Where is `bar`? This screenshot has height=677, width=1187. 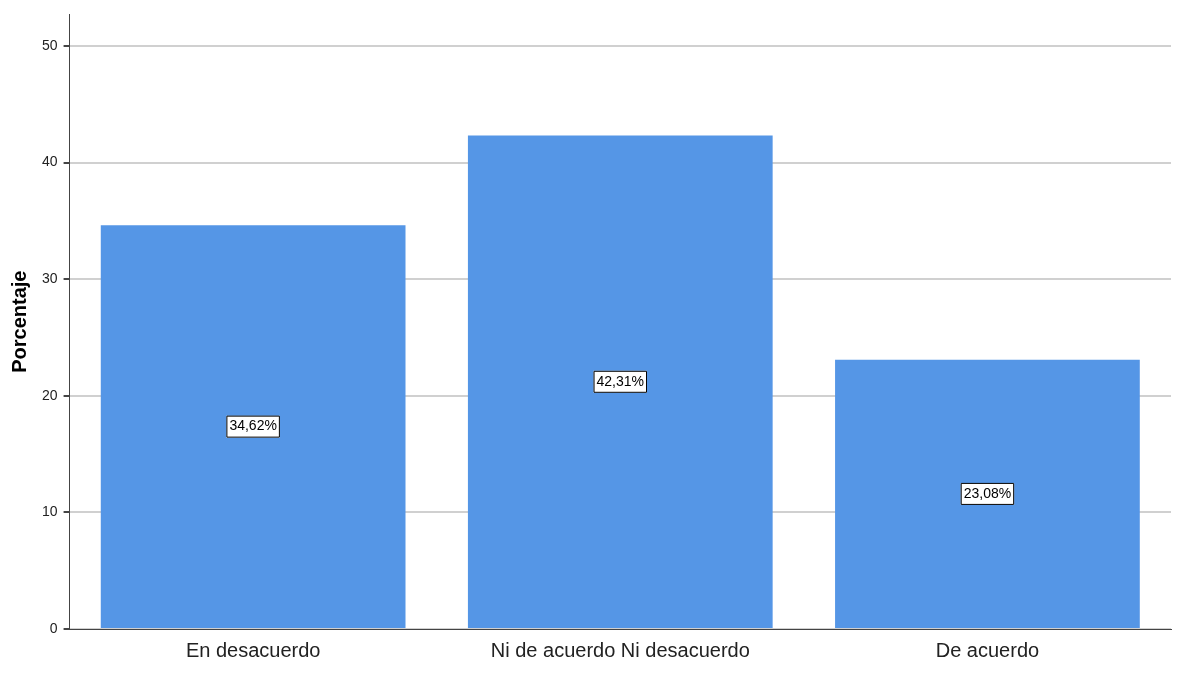 bar is located at coordinates (987, 493).